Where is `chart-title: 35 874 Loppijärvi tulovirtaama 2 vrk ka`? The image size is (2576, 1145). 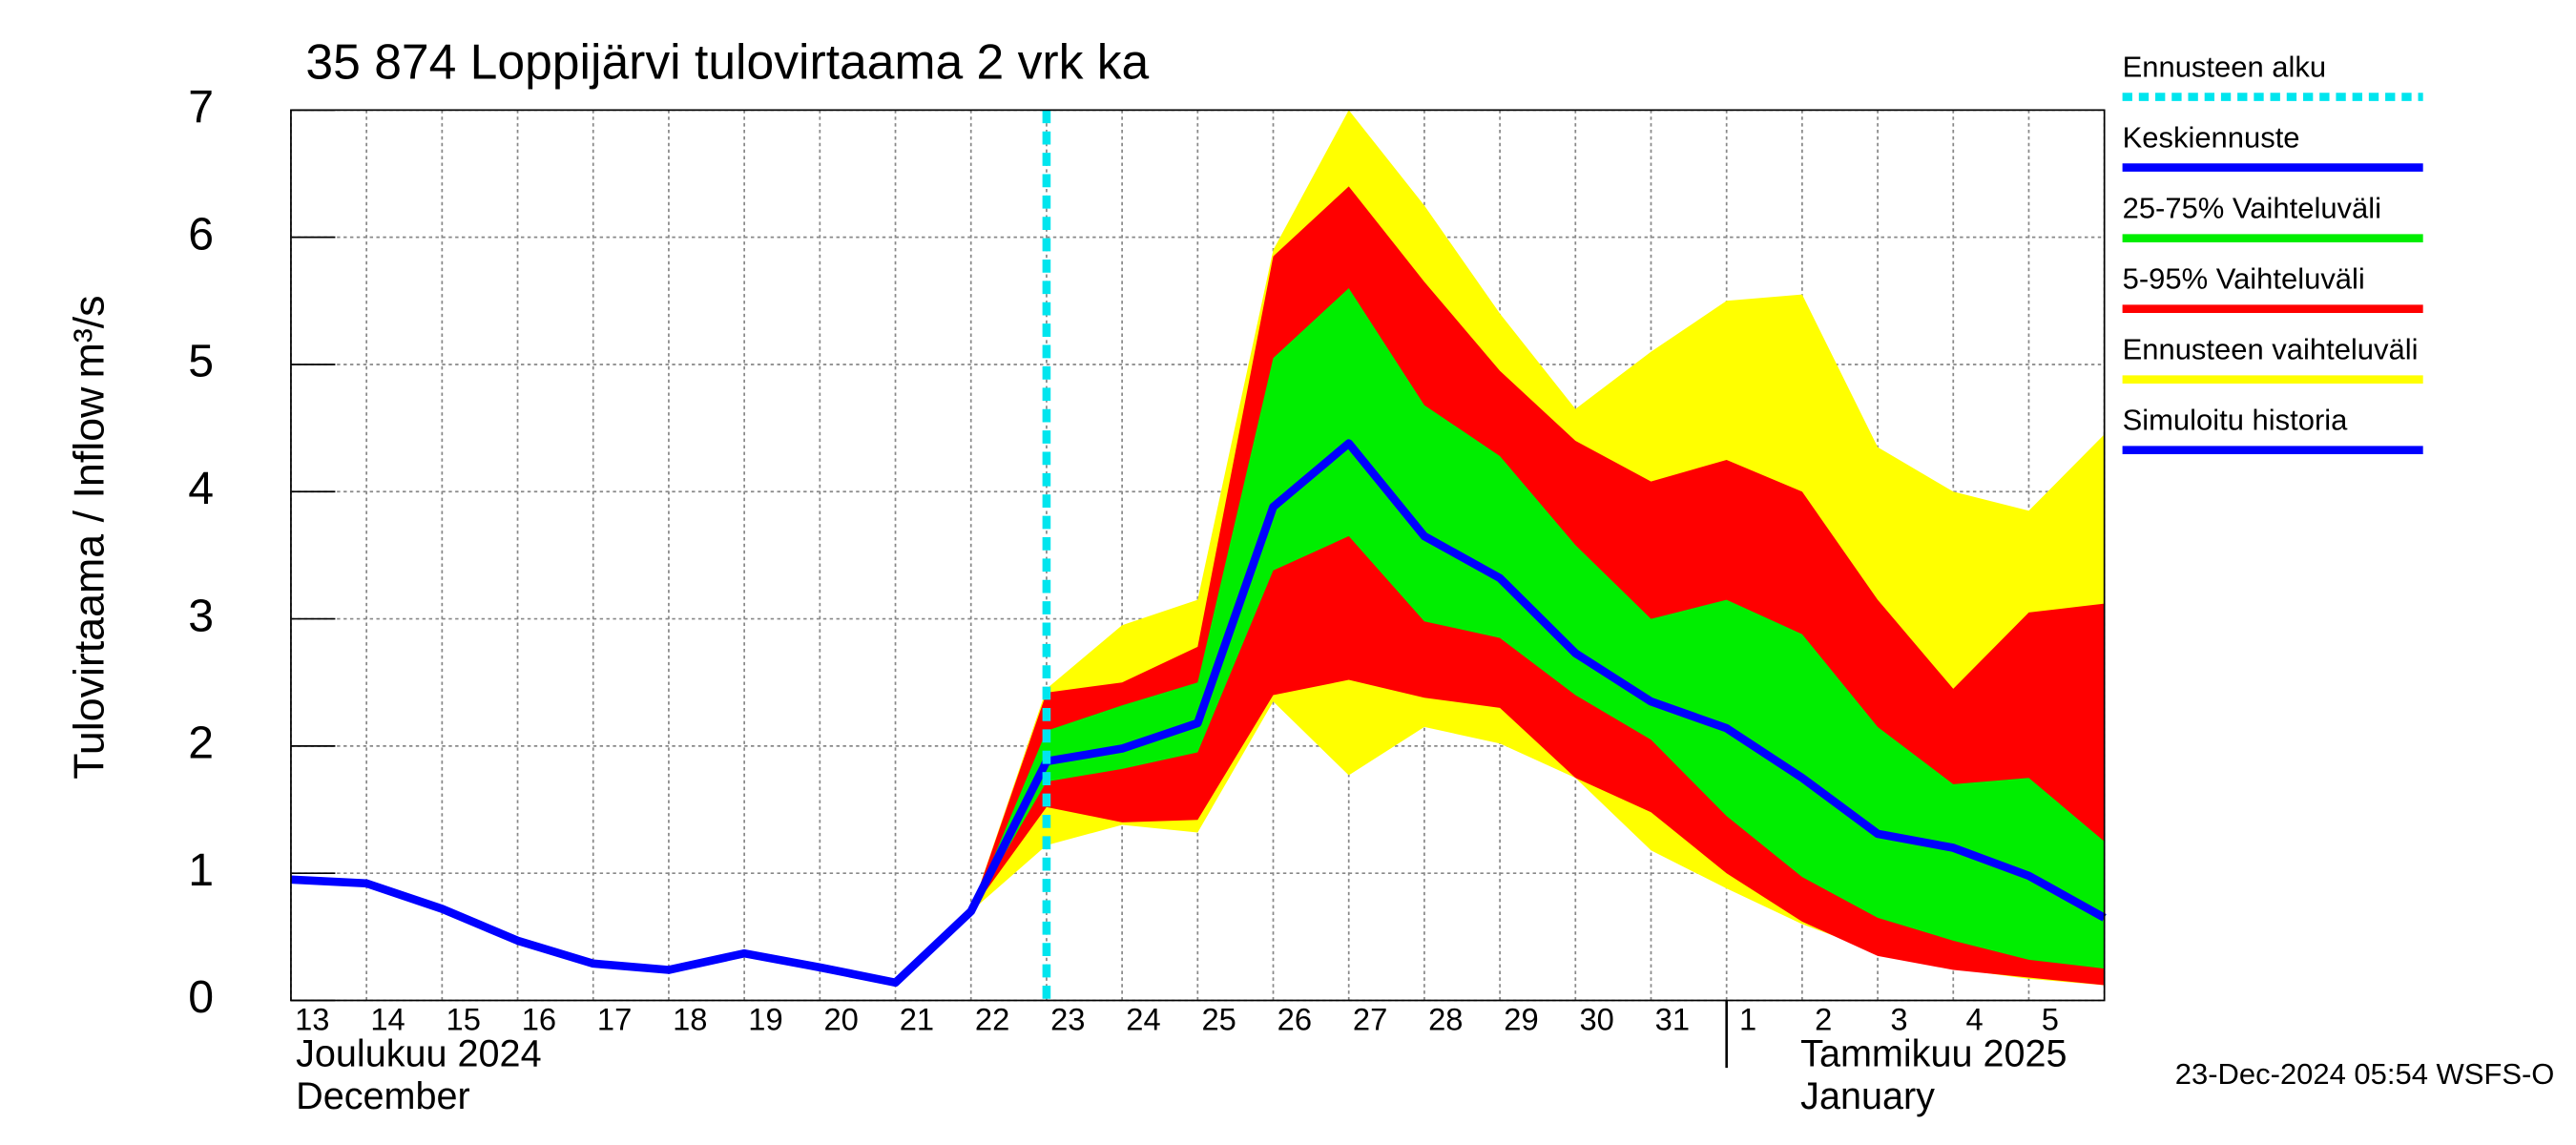 chart-title: 35 874 Loppijärvi tulovirtaama 2 vrk ka is located at coordinates (727, 62).